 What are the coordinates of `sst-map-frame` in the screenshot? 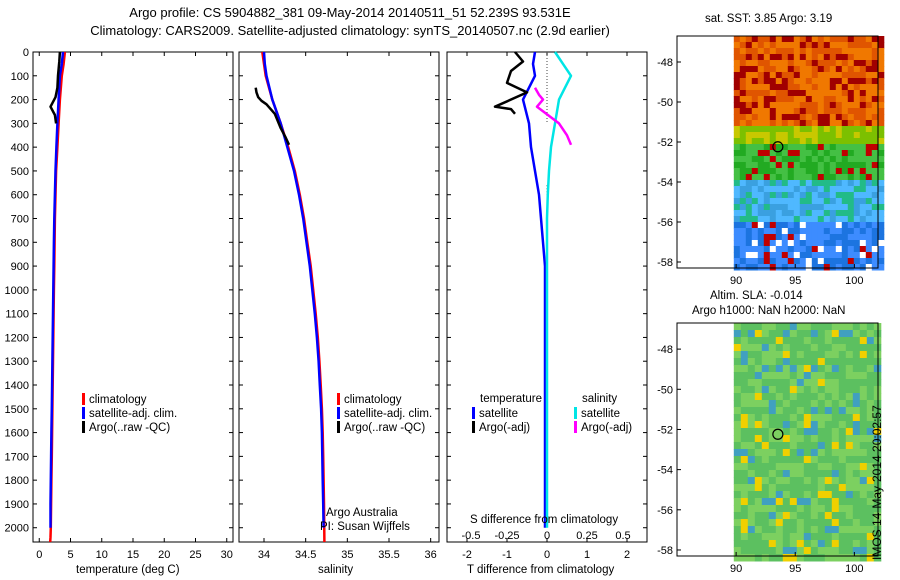 It's located at (777, 152).